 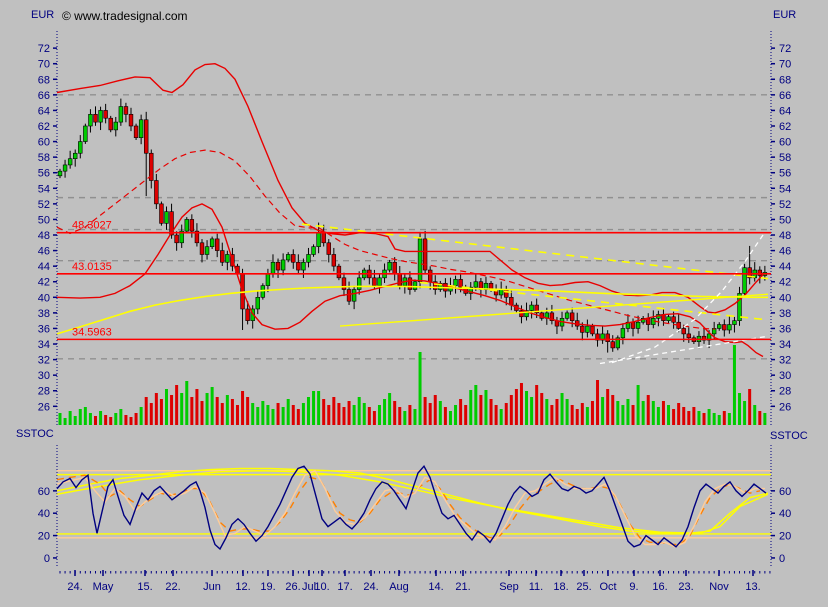 I want to click on x-date-label: 21., so click(x=462, y=587).